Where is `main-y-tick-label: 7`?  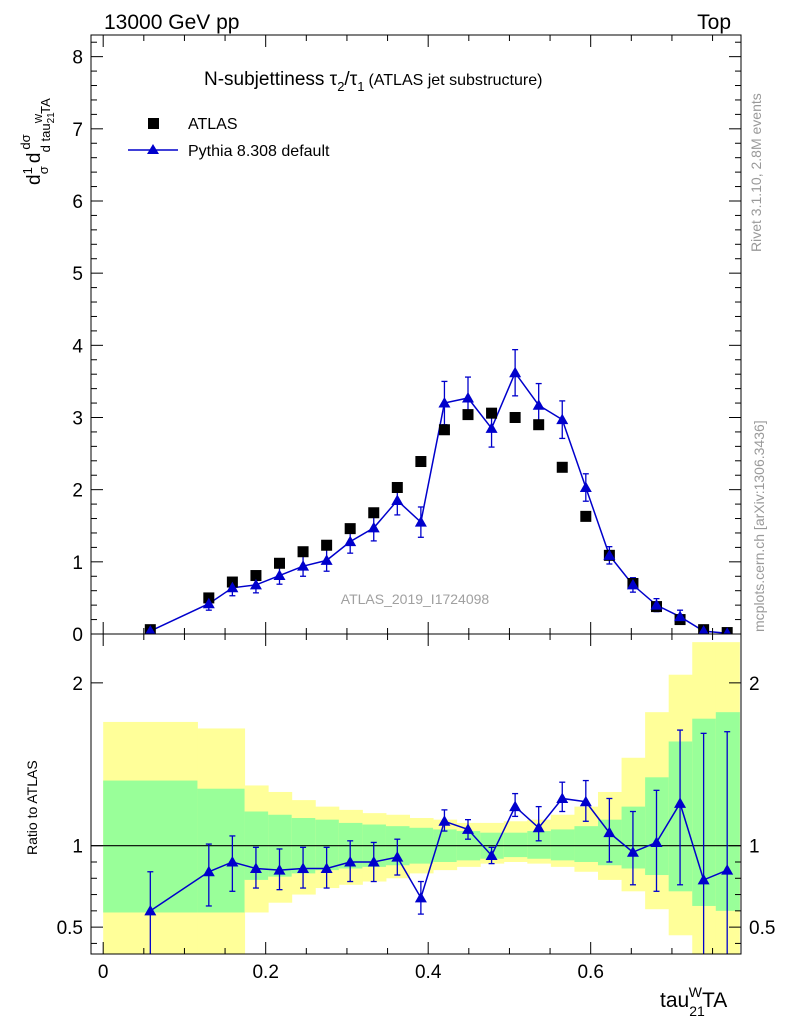
main-y-tick-label: 7 is located at coordinates (77, 130).